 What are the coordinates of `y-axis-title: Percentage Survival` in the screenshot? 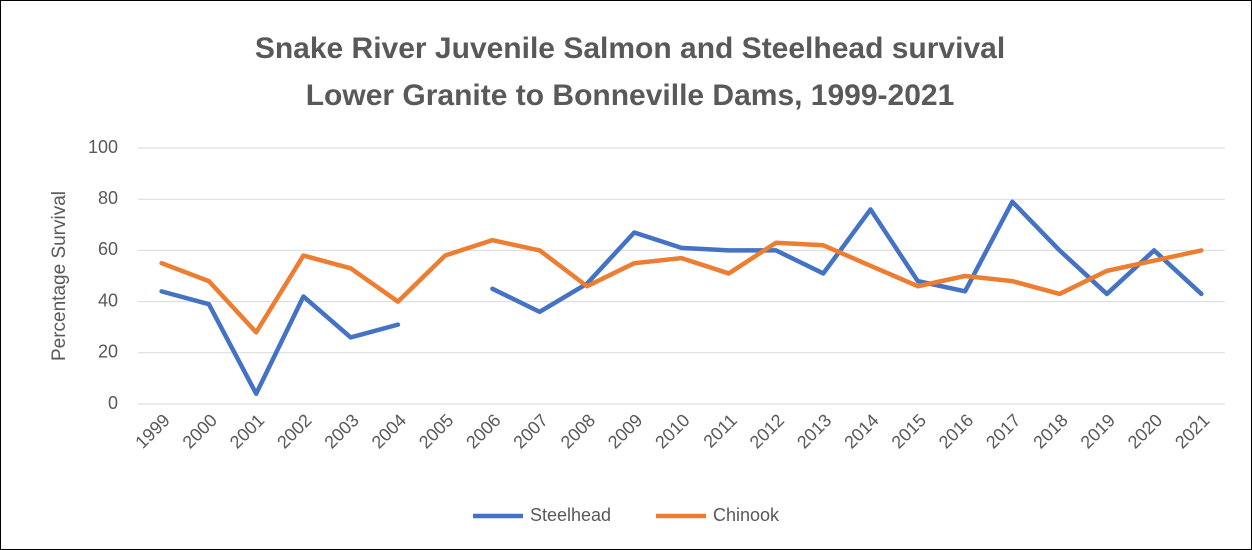 It's located at (59, 276).